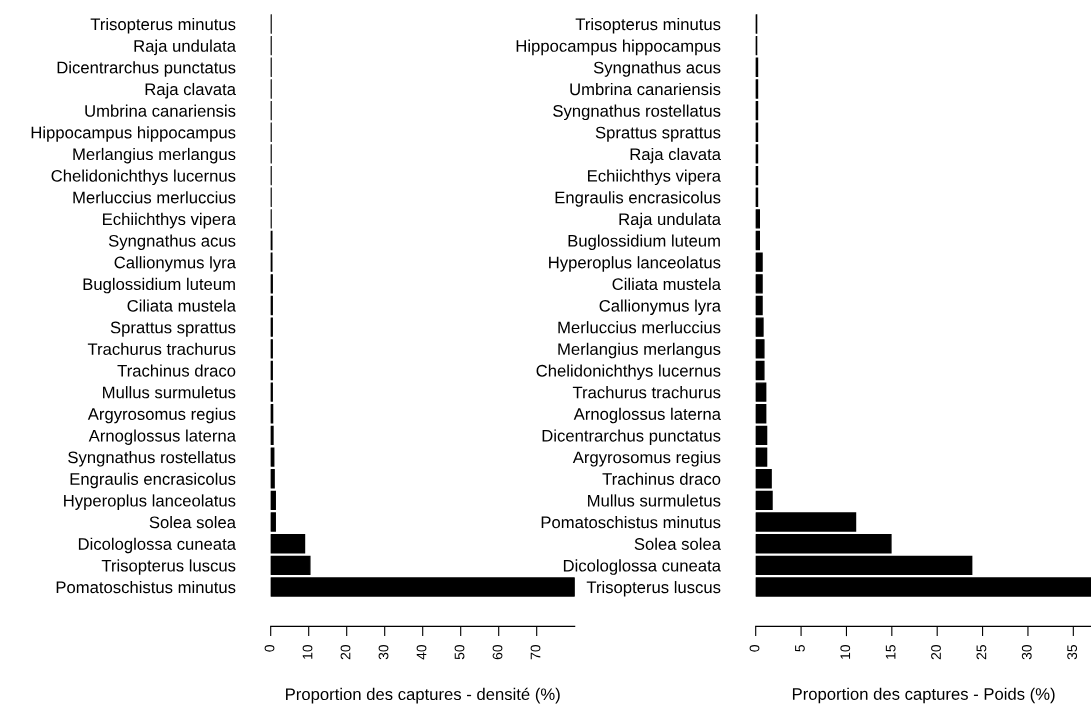 The height and width of the screenshot is (709, 1091). Describe the element at coordinates (497, 652) in the screenshot. I see `x-tick-label: 60` at that location.